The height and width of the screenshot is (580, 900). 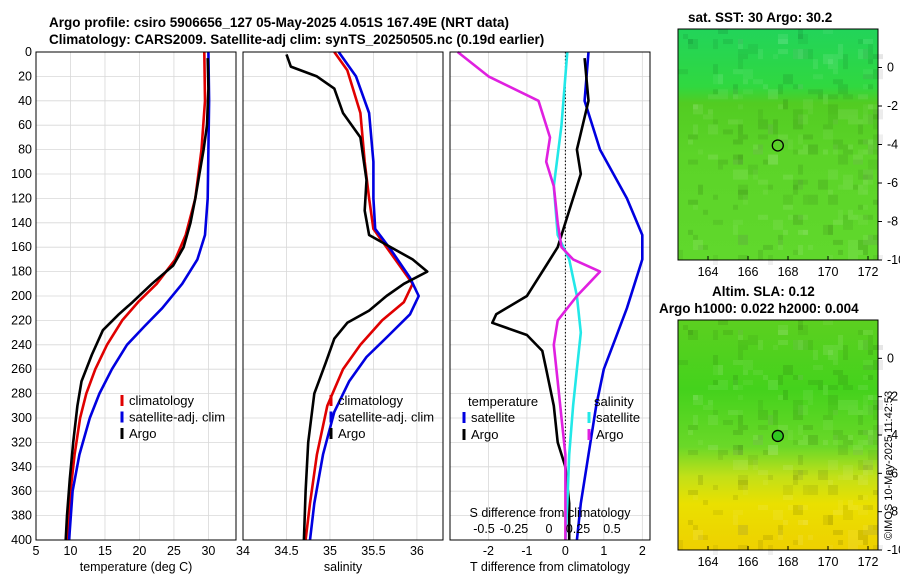 I want to click on salinity-xtick-label: 34, so click(x=243, y=551).